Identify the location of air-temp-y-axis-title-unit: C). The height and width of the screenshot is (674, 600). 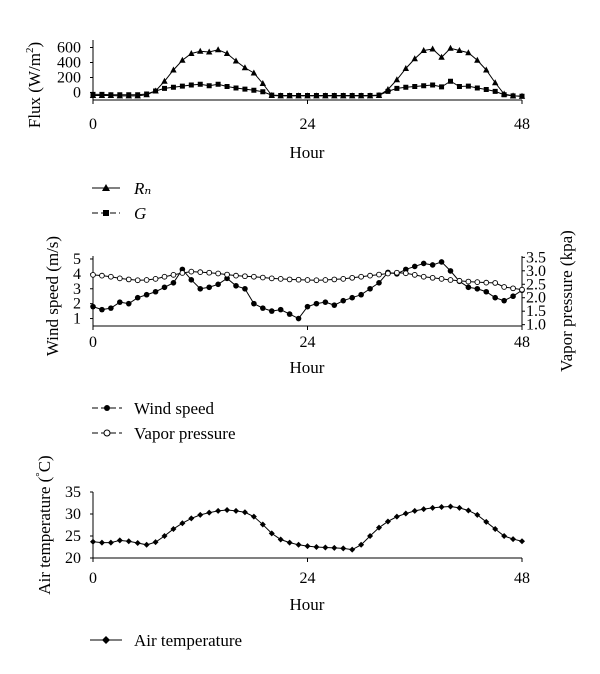
(44, 463).